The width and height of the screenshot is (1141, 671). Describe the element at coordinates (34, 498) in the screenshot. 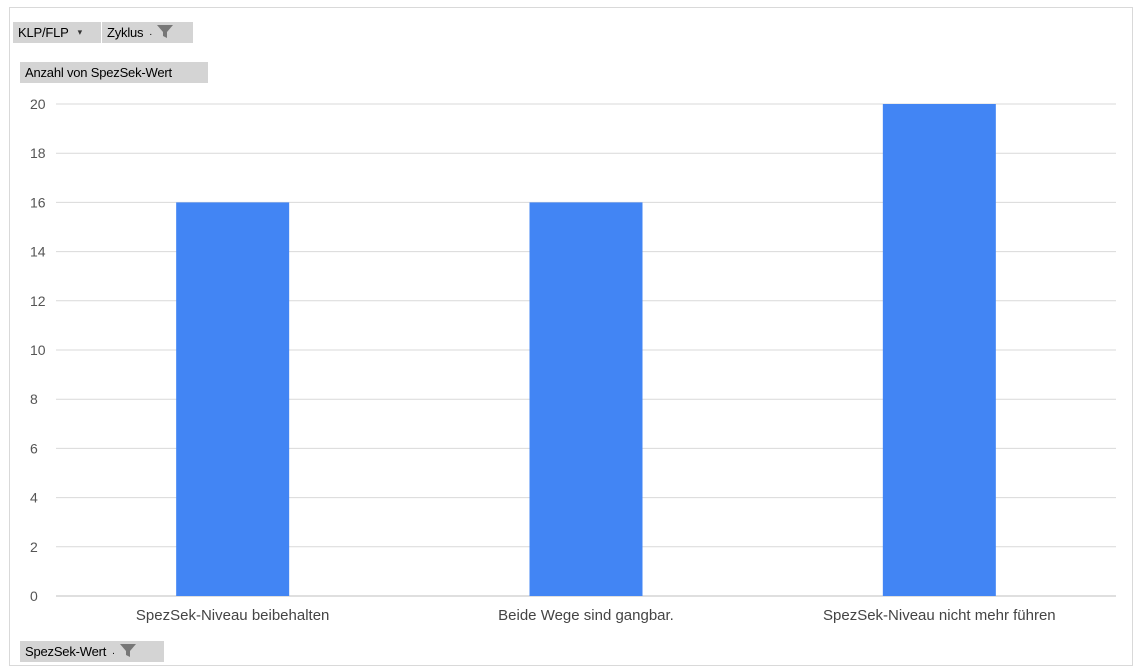

I see `y-tick-label: 4` at that location.